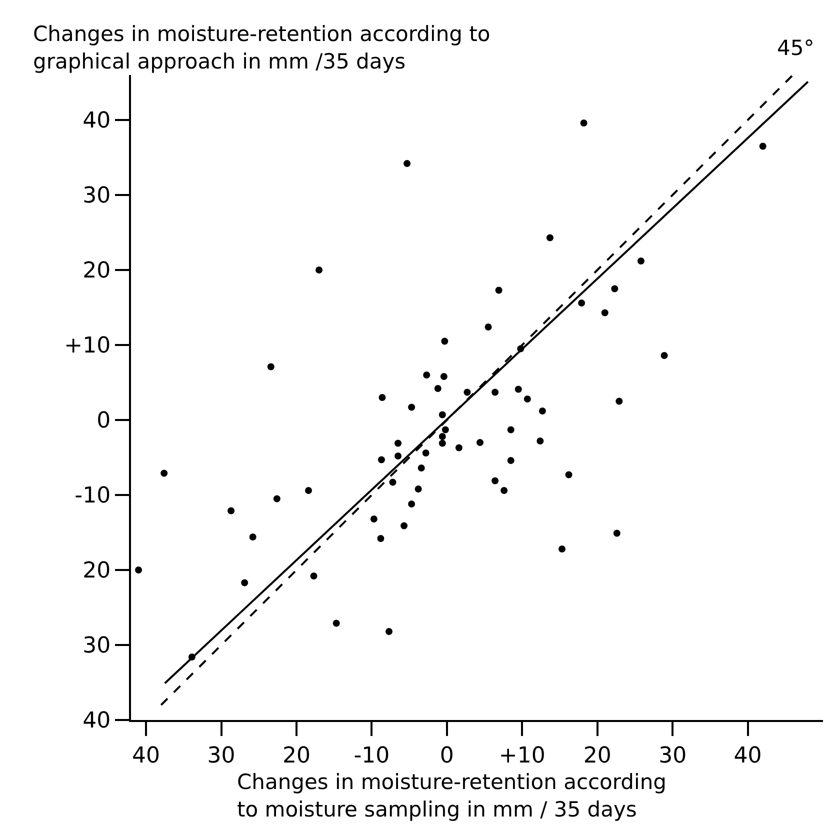  What do you see at coordinates (103, 421) in the screenshot?
I see `y-tick-label: 0` at bounding box center [103, 421].